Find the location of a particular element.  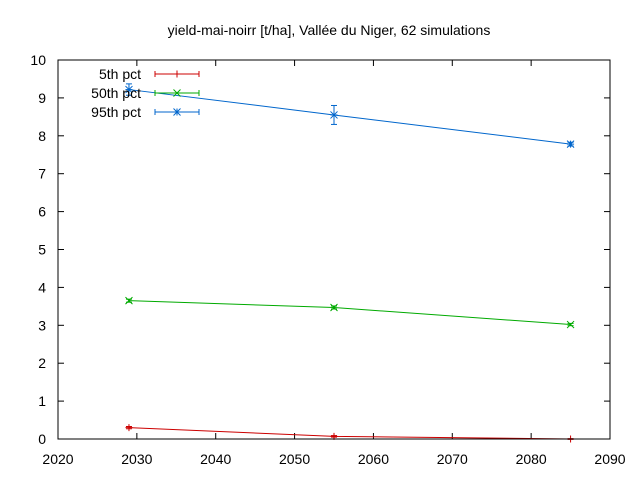

x-tick-label: 2040 is located at coordinates (215, 459).